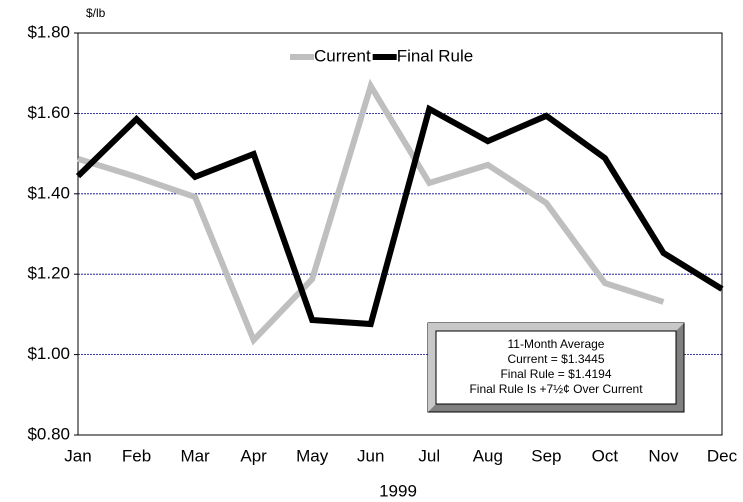  What do you see at coordinates (136, 455) in the screenshot?
I see `x-tick-label: Feb` at bounding box center [136, 455].